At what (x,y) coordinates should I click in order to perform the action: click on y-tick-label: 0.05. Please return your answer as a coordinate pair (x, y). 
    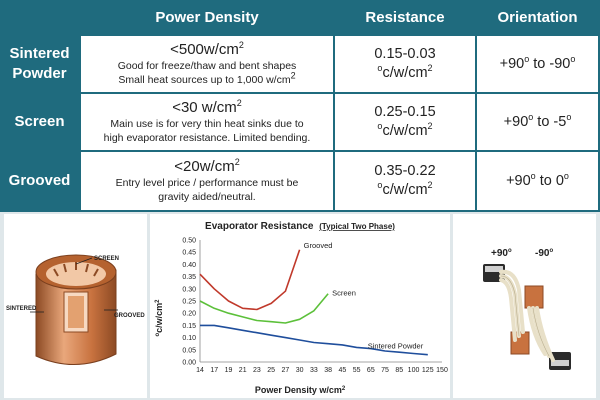
    Looking at the image, I should click on (189, 350).